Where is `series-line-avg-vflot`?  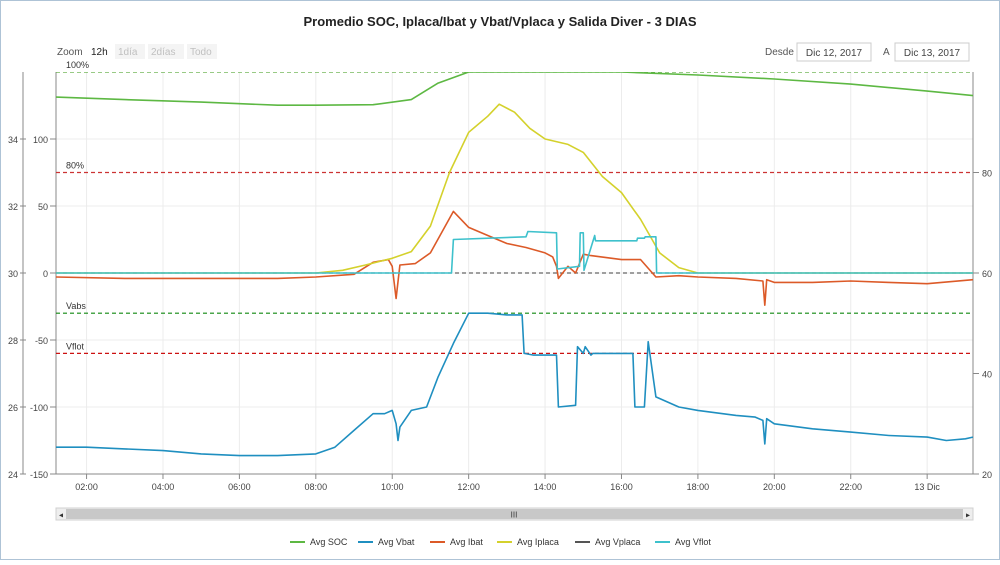
series-line-avg-vflot is located at coordinates (514, 252).